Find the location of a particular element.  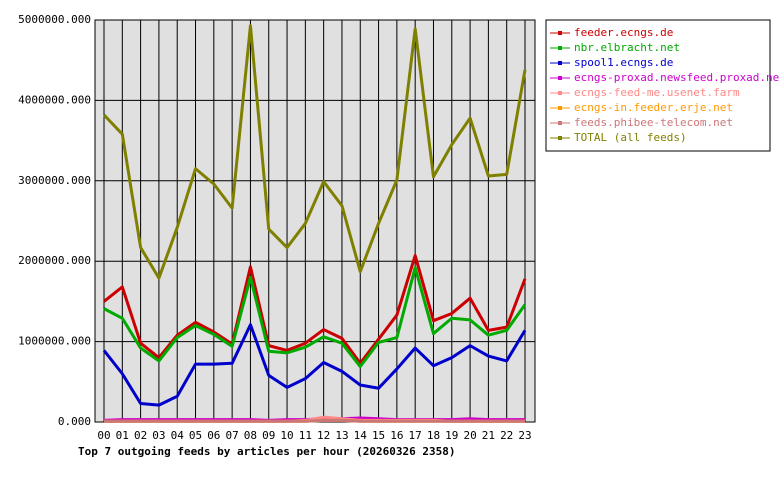

x-tick-label: 21 is located at coordinates (488, 435).